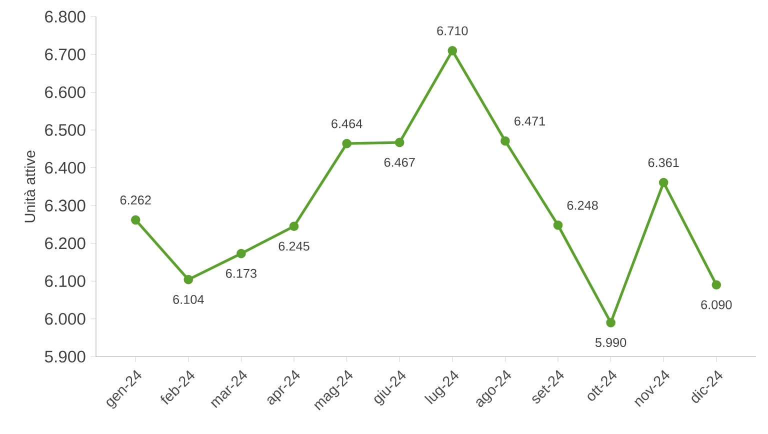  What do you see at coordinates (65, 168) in the screenshot?
I see `y-tick-label: 6.400` at bounding box center [65, 168].